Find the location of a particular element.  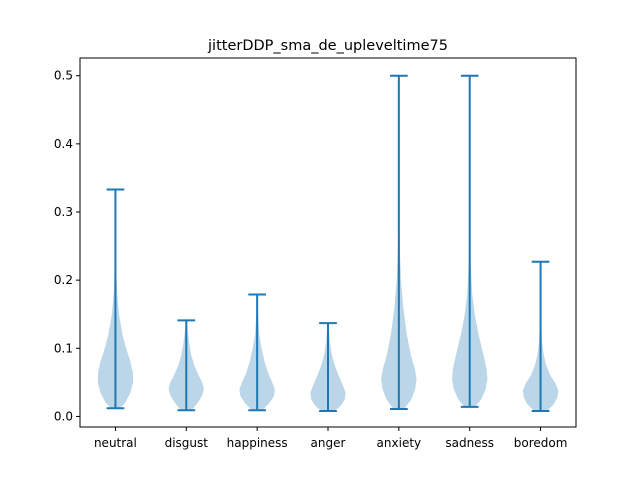

x-tick-label: boredom is located at coordinates (541, 443).